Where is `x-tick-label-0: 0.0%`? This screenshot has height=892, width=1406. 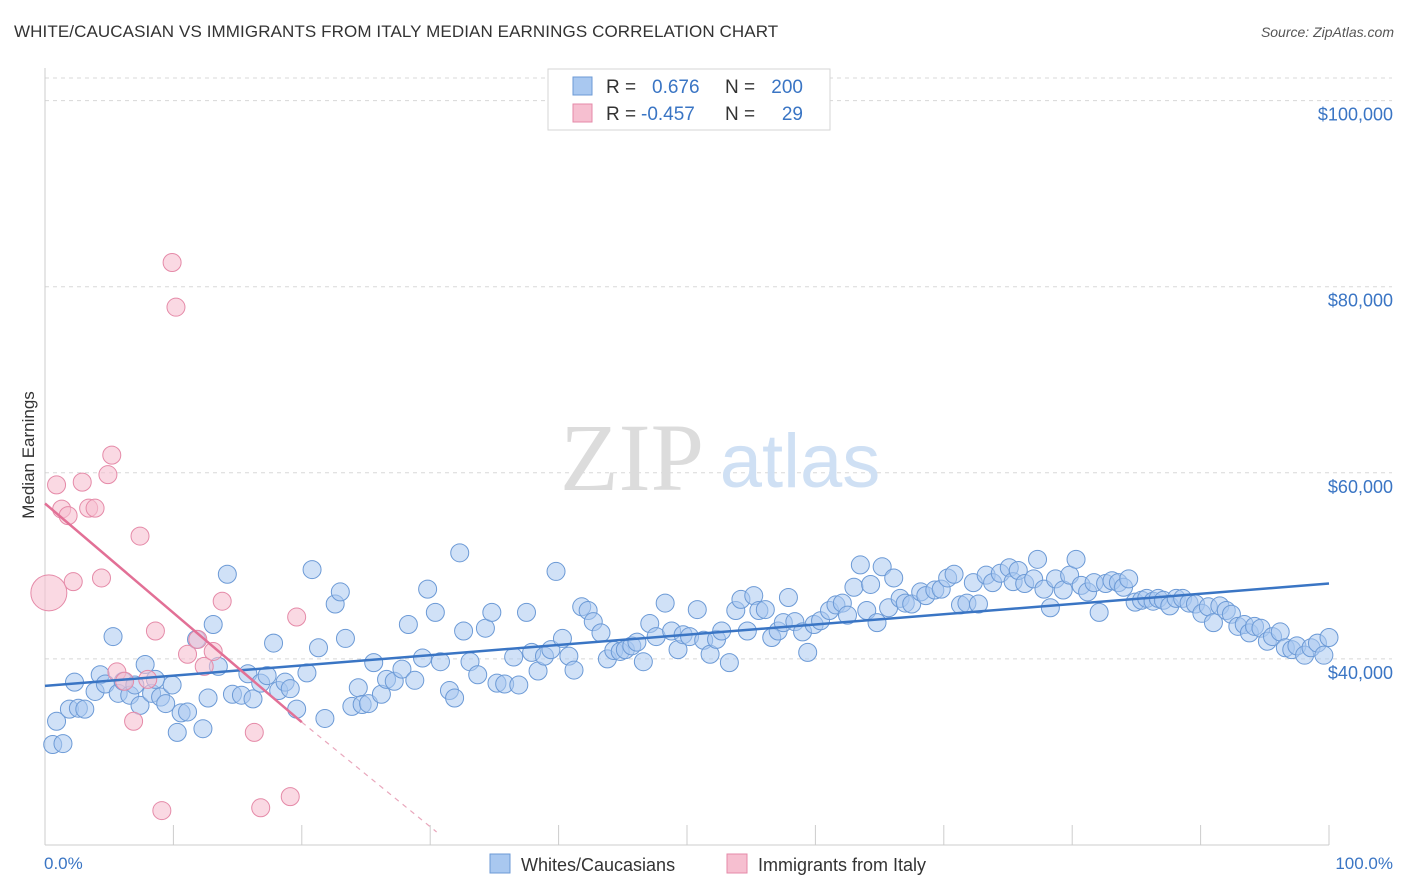 x-tick-label-0: 0.0% is located at coordinates (63, 863).